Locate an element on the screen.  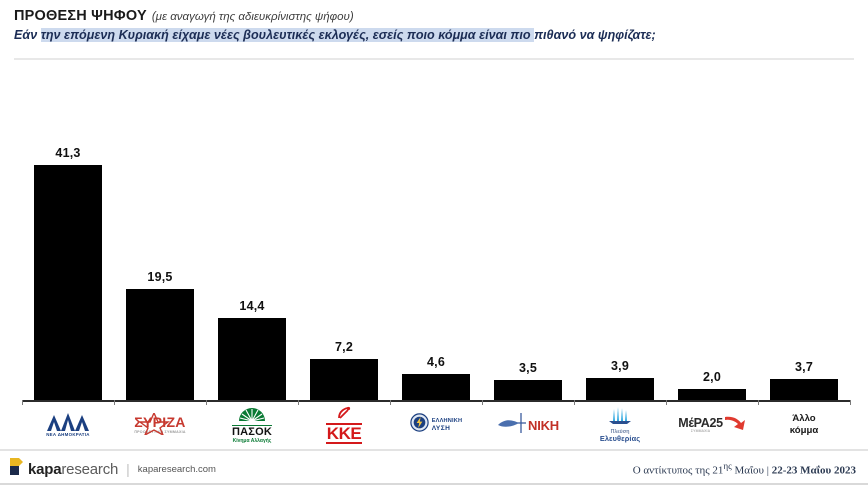
header-divider is located at coordinates (434, 59).